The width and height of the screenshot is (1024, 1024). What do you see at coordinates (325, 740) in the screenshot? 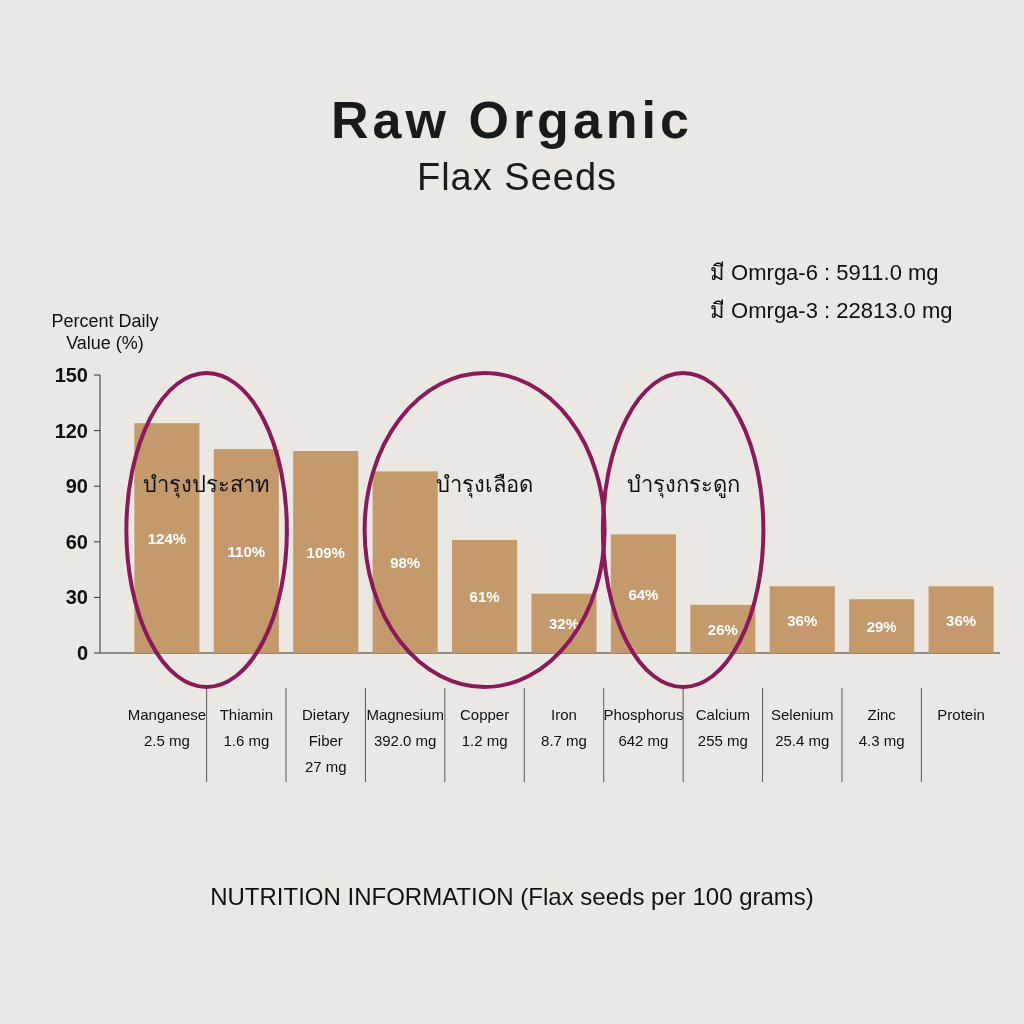
I see `x-tick-label: Dietary Fiber 27 mg` at bounding box center [325, 740].